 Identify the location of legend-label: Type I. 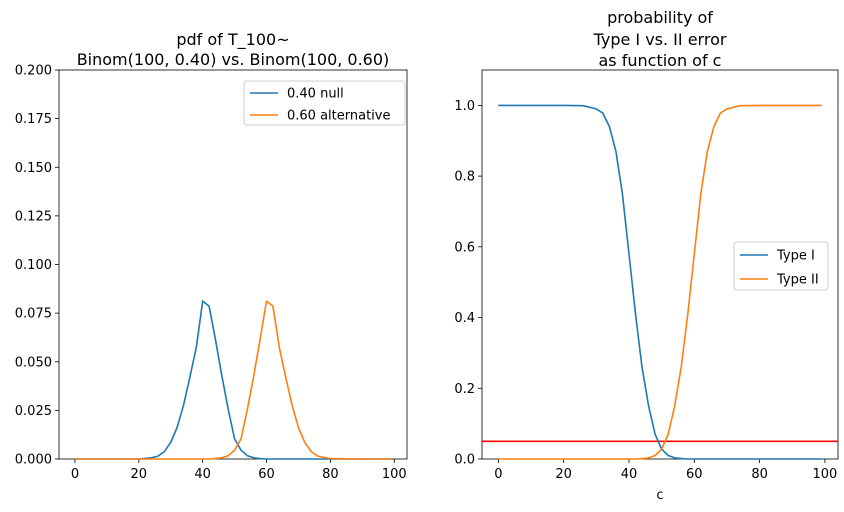
(795, 256).